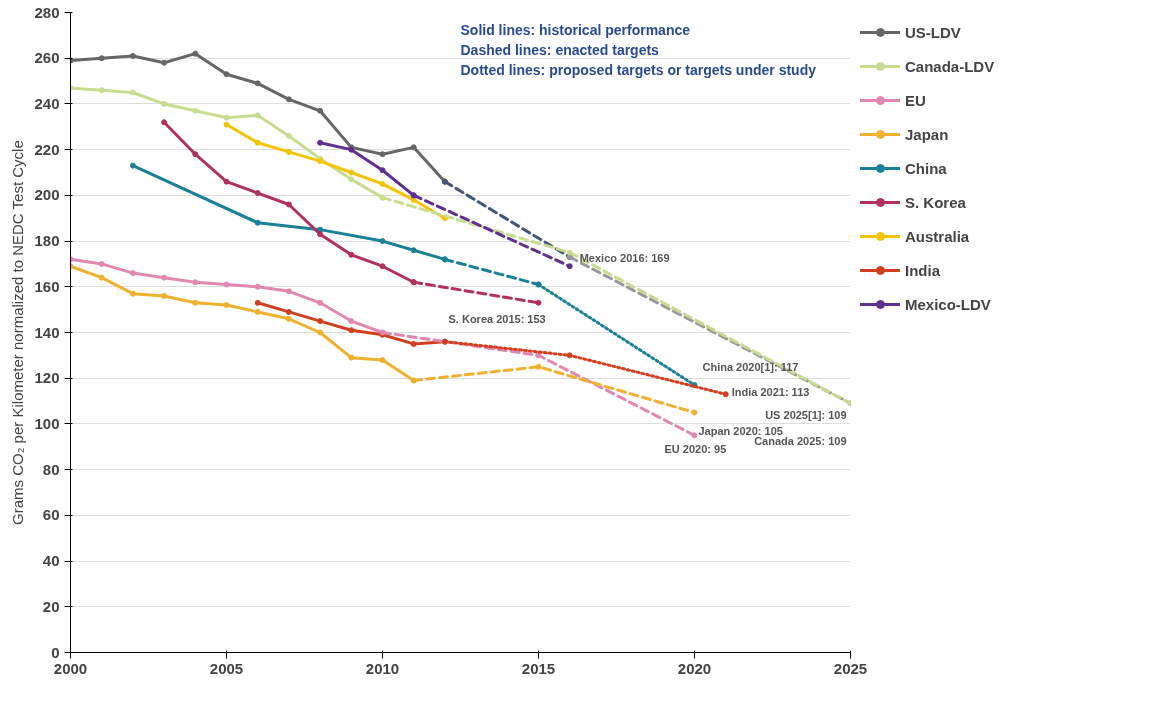  What do you see at coordinates (800, 441) in the screenshot?
I see `annotation: Canada 2025: 109` at bounding box center [800, 441].